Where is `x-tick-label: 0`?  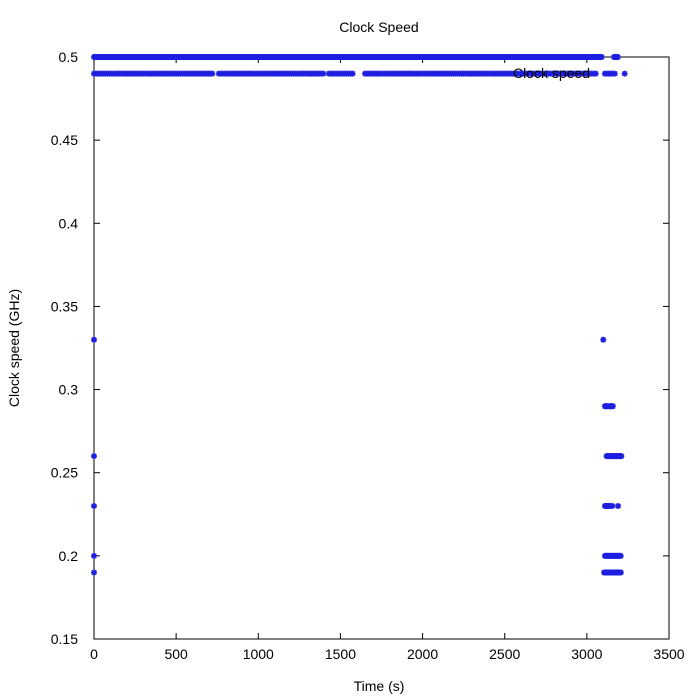
x-tick-label: 0 is located at coordinates (94, 654).